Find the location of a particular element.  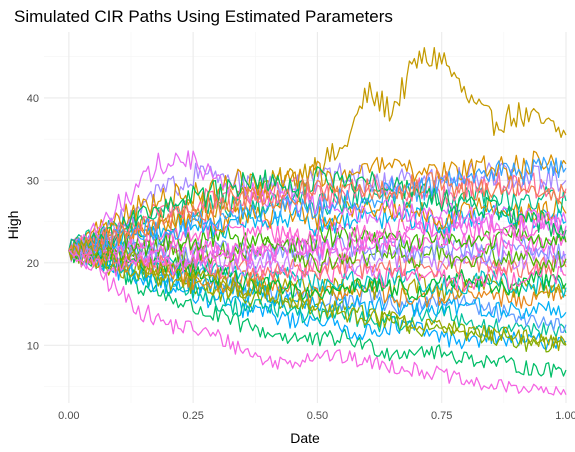

y-tick-label: 20 is located at coordinates (33, 264).